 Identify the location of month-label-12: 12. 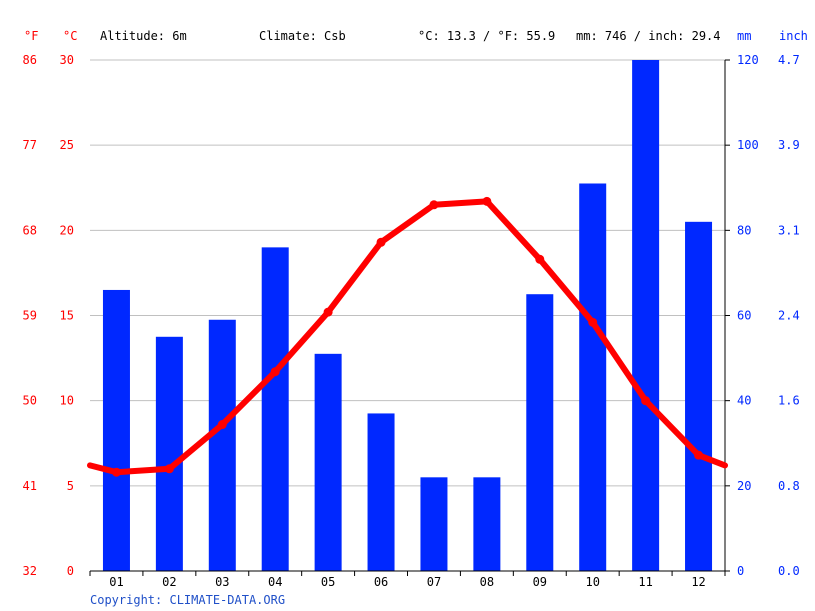
(698, 582).